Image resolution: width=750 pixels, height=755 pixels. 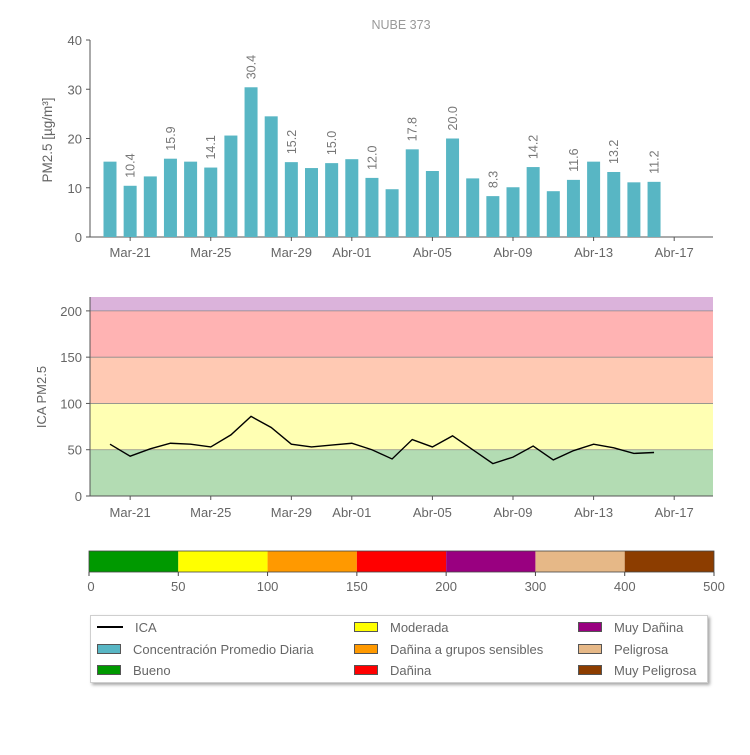 What do you see at coordinates (41, 397) in the screenshot?
I see `y-axis-label: ICA PM2.5` at bounding box center [41, 397].